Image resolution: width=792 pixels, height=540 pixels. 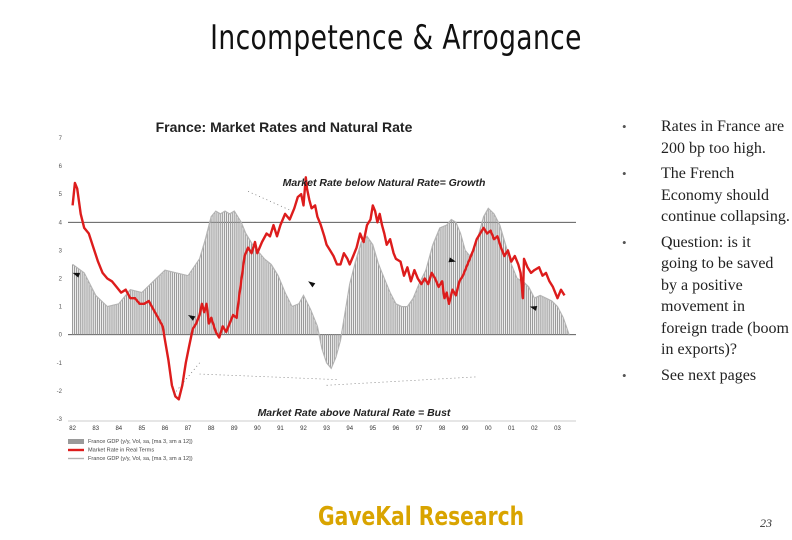 What do you see at coordinates (421, 517) in the screenshot?
I see `gavekal-logo: GaveKal Research` at bounding box center [421, 517].